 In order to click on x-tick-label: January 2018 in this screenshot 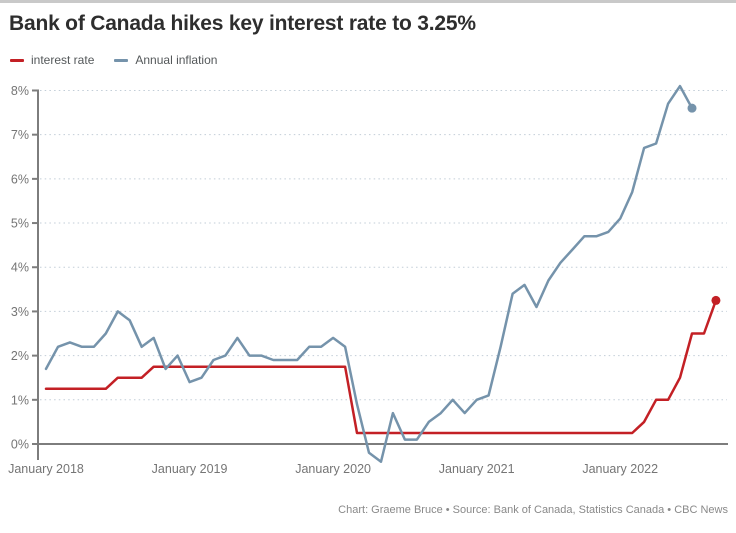, I will do `click(46, 469)`.